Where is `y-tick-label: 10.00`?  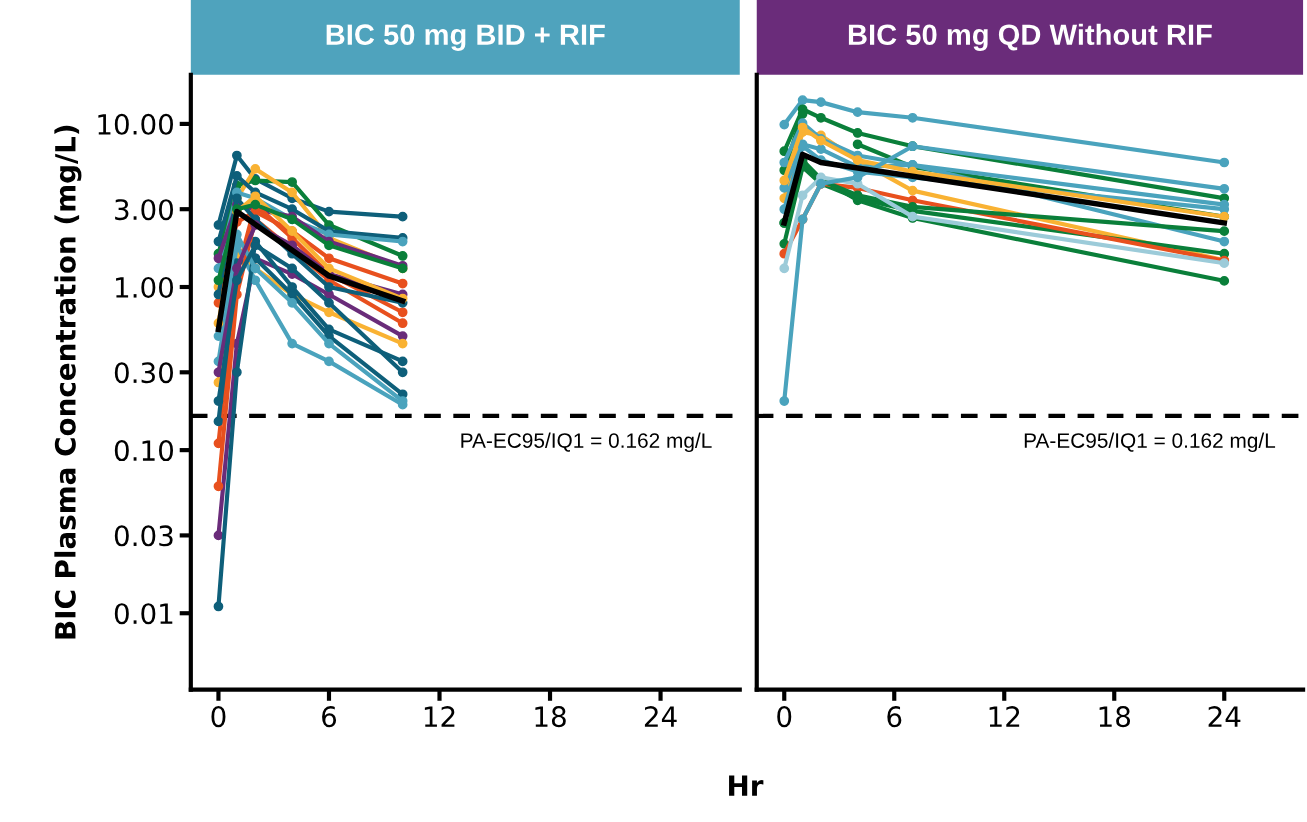
y-tick-label: 10.00 is located at coordinates (136, 124).